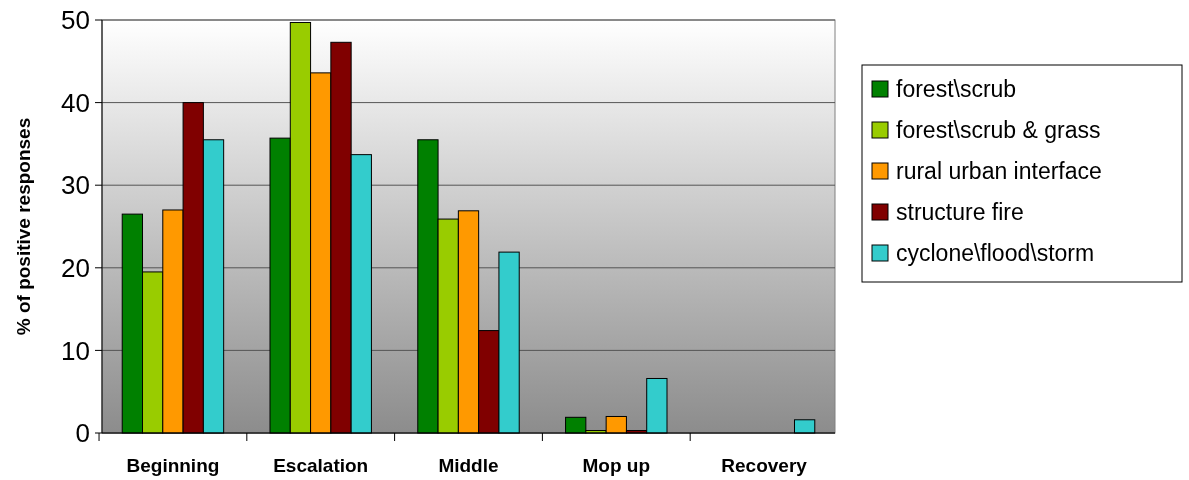 The height and width of the screenshot is (480, 1189). Describe the element at coordinates (75, 267) in the screenshot. I see `y-tick-label: 20` at that location.